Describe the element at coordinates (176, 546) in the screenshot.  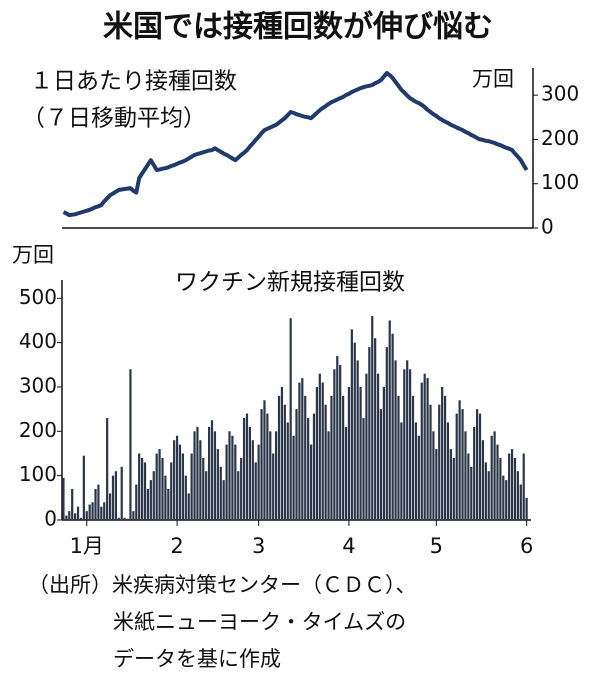
I see `x-tick-label: 2` at that location.